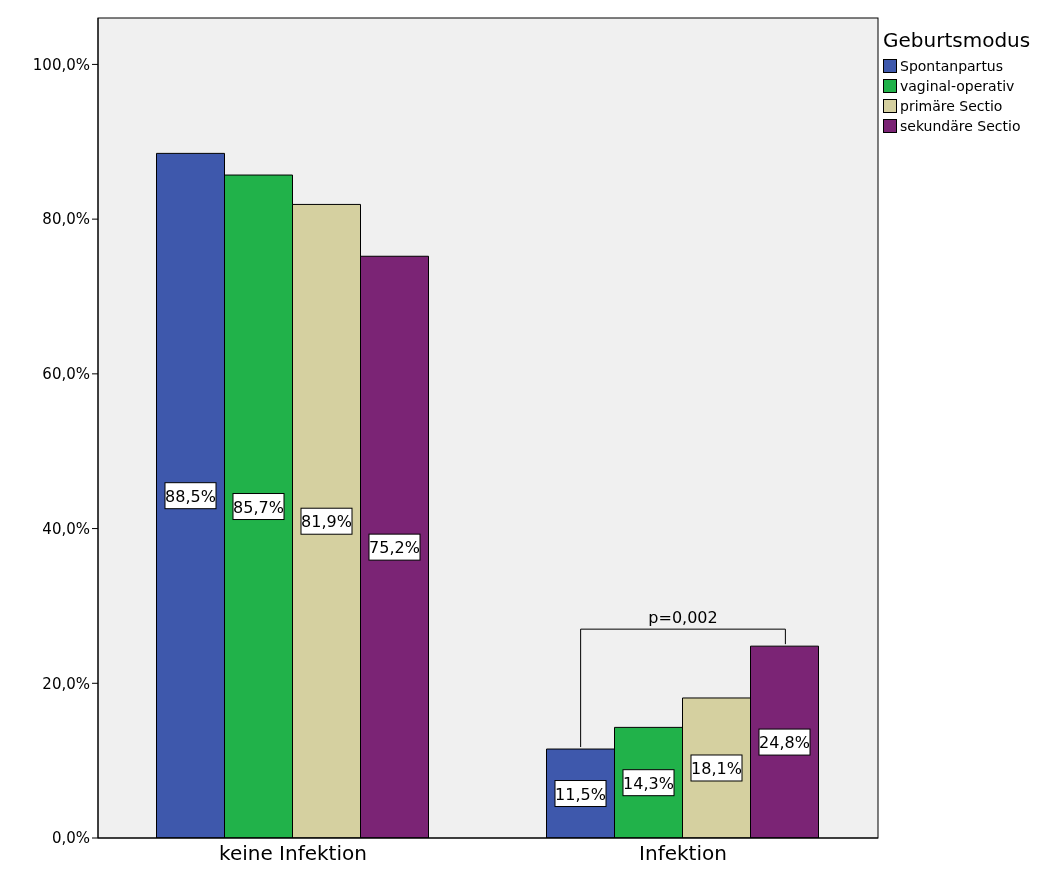 This screenshot has width=1050, height=885. What do you see at coordinates (66, 528) in the screenshot?
I see `y-tick-label: 40,0%` at bounding box center [66, 528].